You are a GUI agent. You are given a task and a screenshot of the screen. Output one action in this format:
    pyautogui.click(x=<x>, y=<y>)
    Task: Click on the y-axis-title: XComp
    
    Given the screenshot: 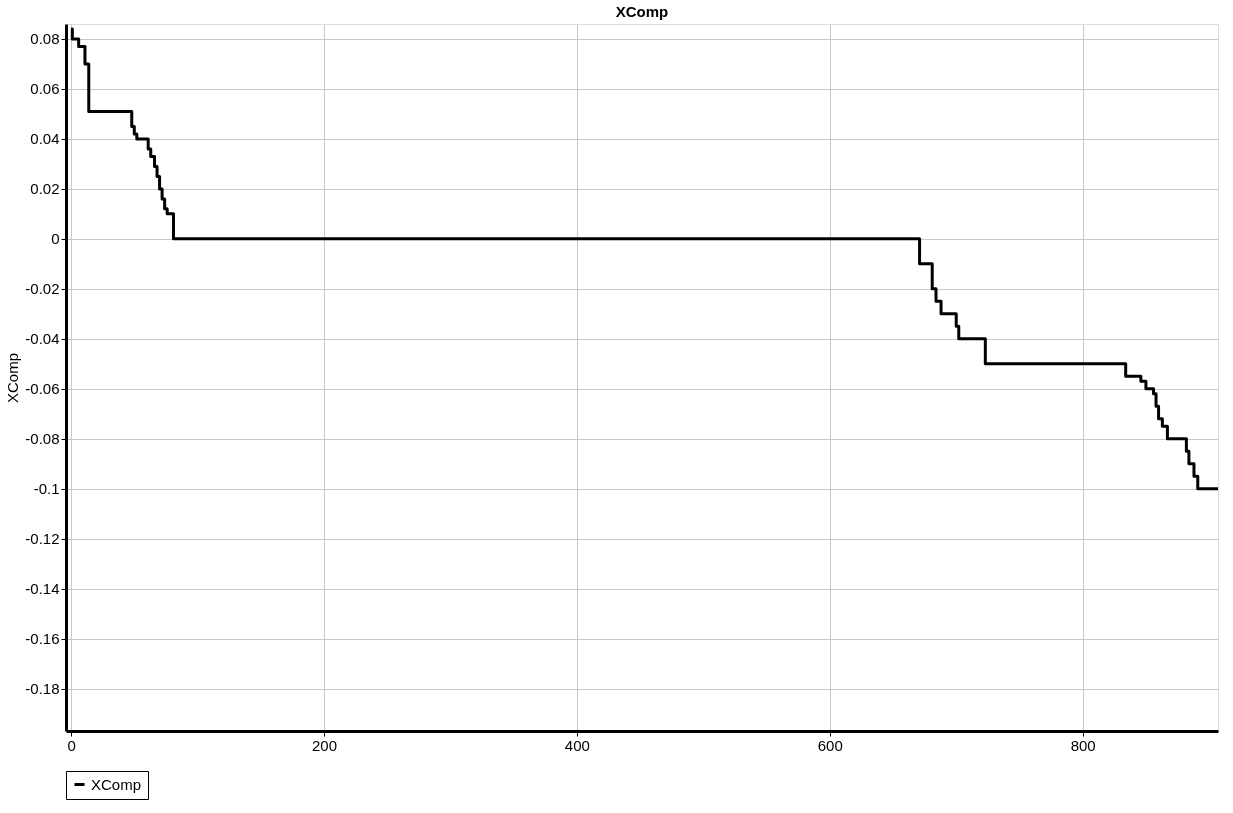 What is the action you would take?
    pyautogui.click(x=13, y=378)
    